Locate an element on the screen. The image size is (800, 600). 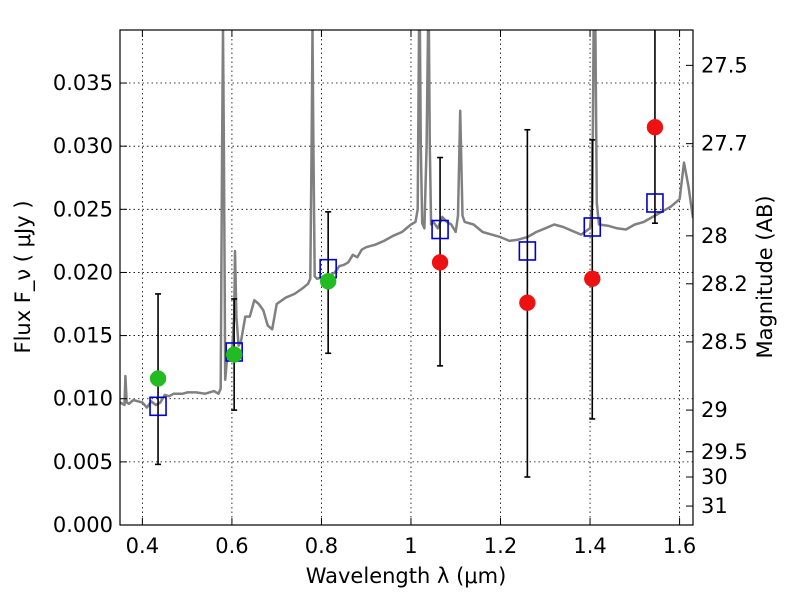
y-tick-label: 0.025 is located at coordinates (83, 209).